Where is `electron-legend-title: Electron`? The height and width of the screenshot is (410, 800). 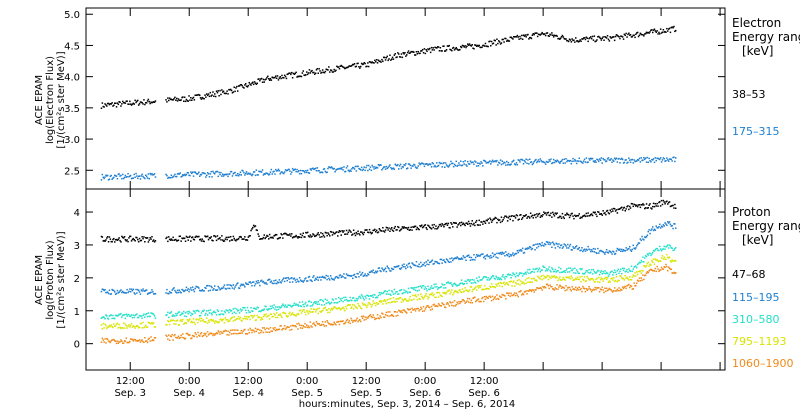
electron-legend-title: Electron is located at coordinates (756, 23).